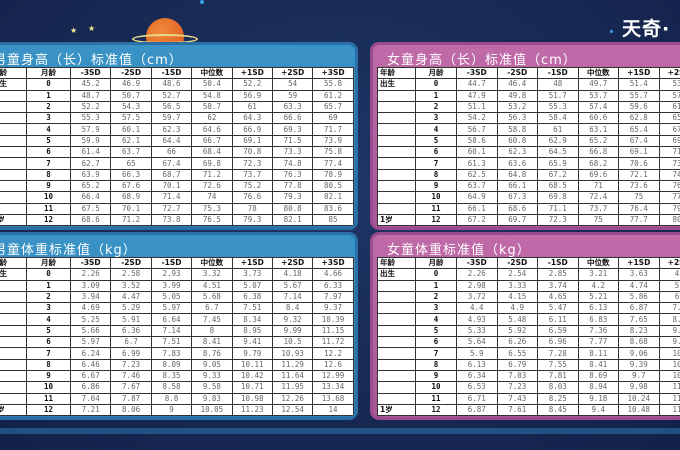 The width and height of the screenshot is (680, 450). I want to click on value-cell: 3.72, so click(477, 297).